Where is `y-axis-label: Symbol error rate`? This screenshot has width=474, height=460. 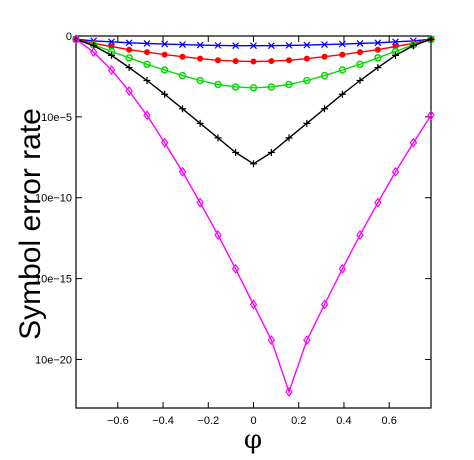 y-axis-label: Symbol error rate is located at coordinates (30, 224).